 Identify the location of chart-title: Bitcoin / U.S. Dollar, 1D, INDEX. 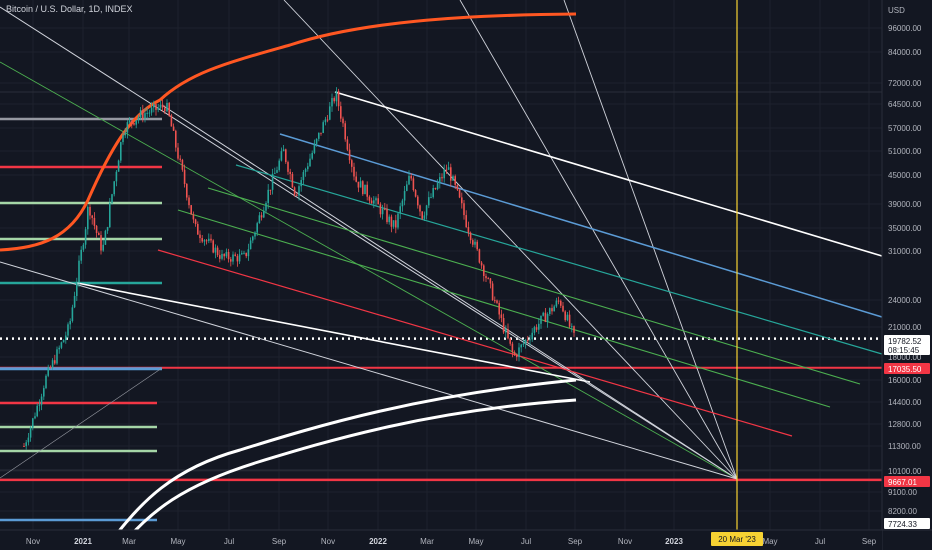
(69, 9).